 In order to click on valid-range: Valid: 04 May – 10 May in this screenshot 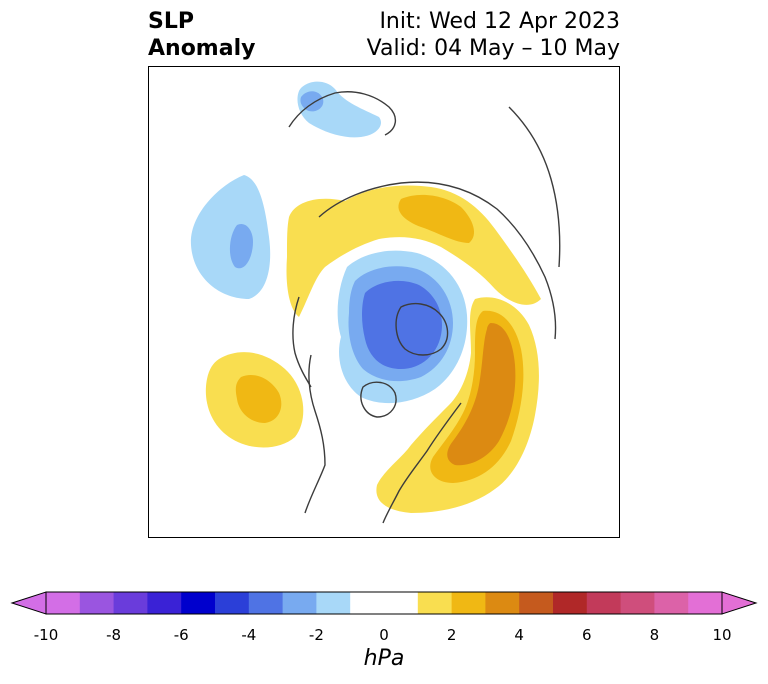, I will do `click(493, 48)`.